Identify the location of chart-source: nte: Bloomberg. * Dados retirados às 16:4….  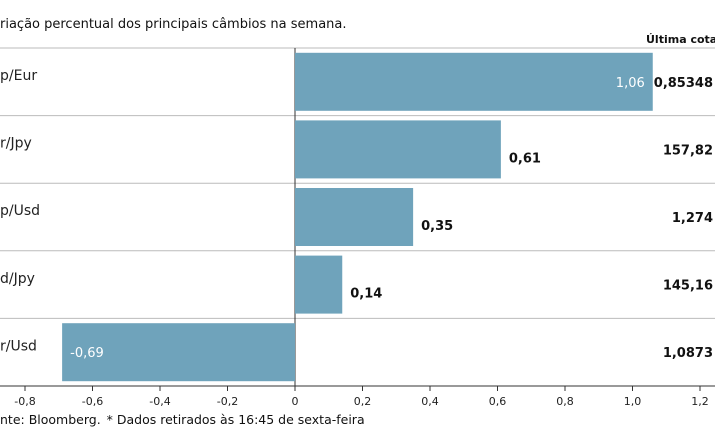
(182, 419).